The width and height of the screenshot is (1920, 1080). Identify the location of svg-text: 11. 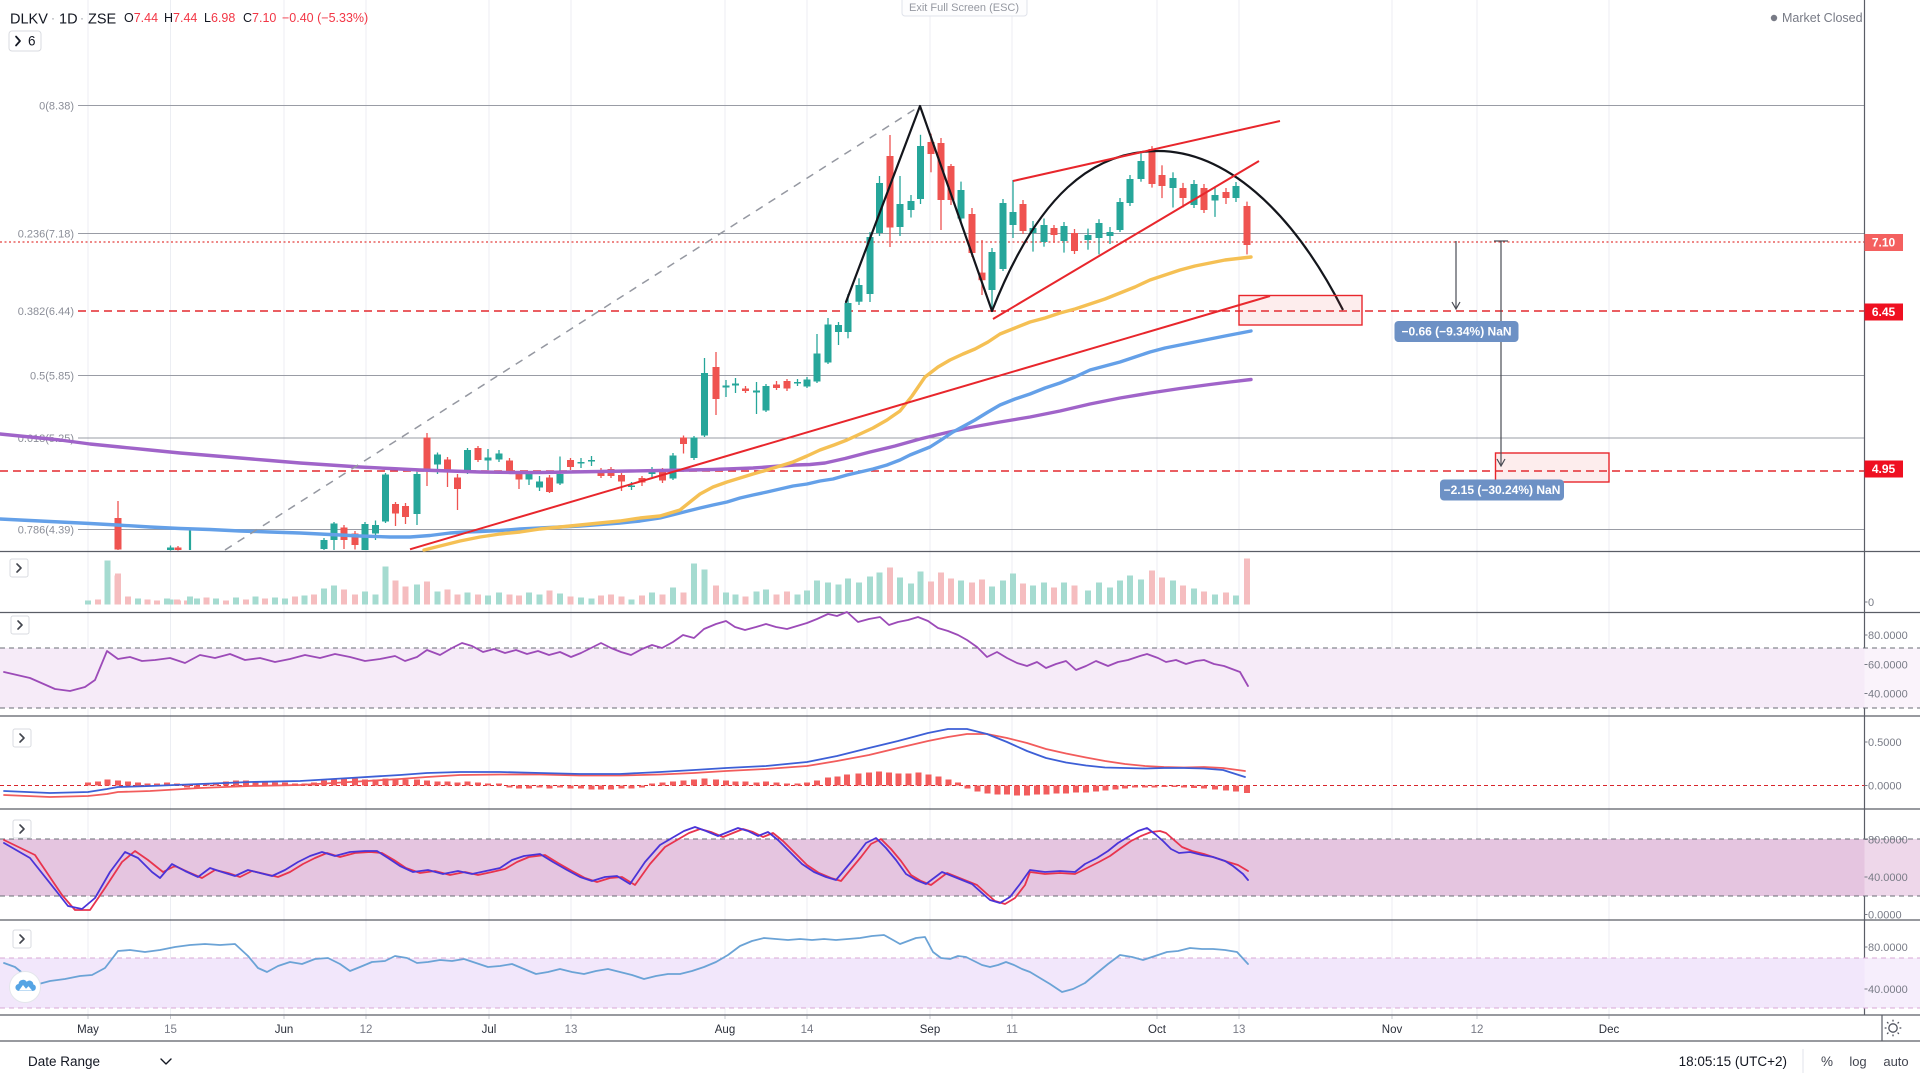
(1012, 1030).